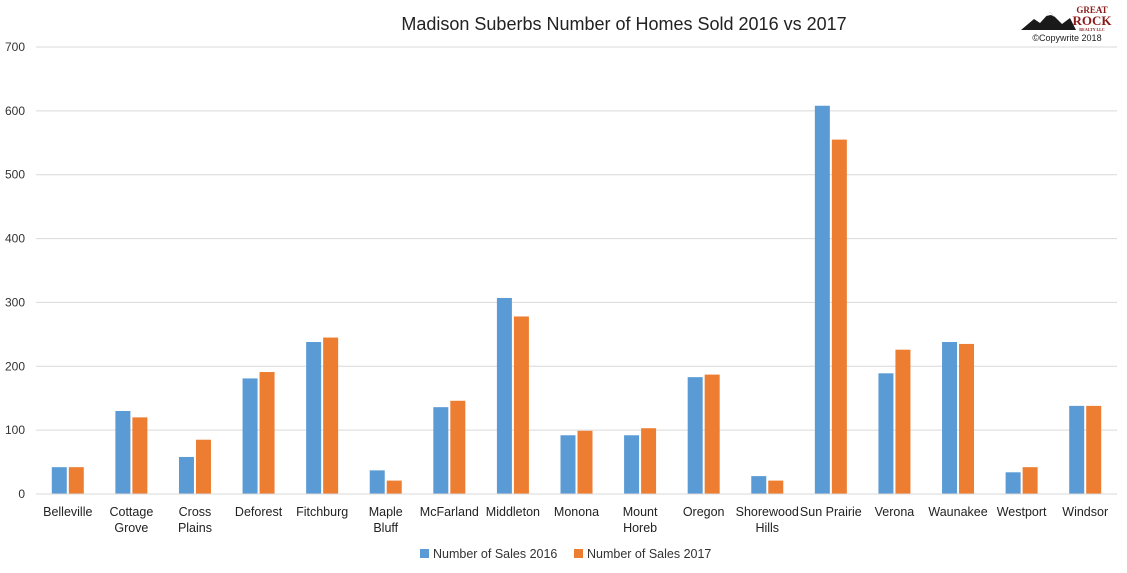  Describe the element at coordinates (322, 512) in the screenshot. I see `category-label: Fitchburg` at that location.